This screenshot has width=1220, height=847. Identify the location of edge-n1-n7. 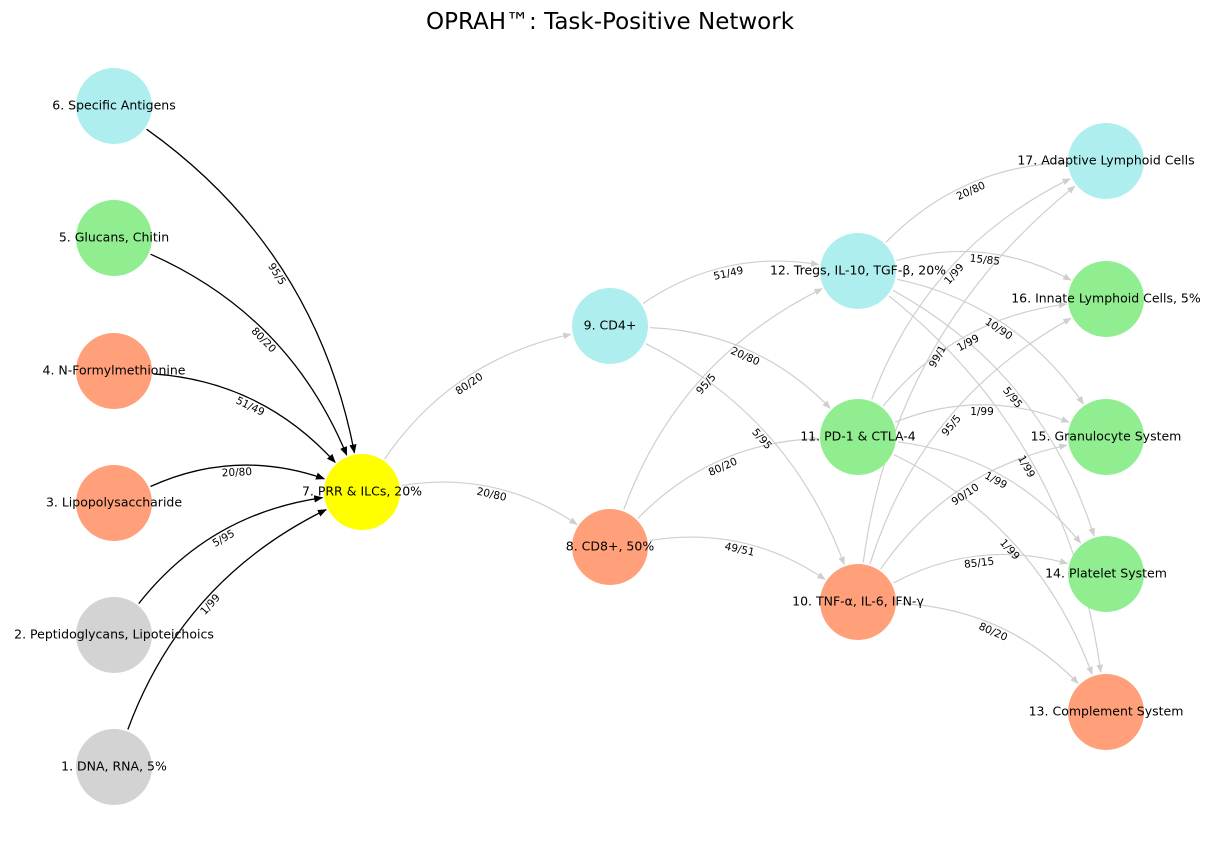
(227, 619).